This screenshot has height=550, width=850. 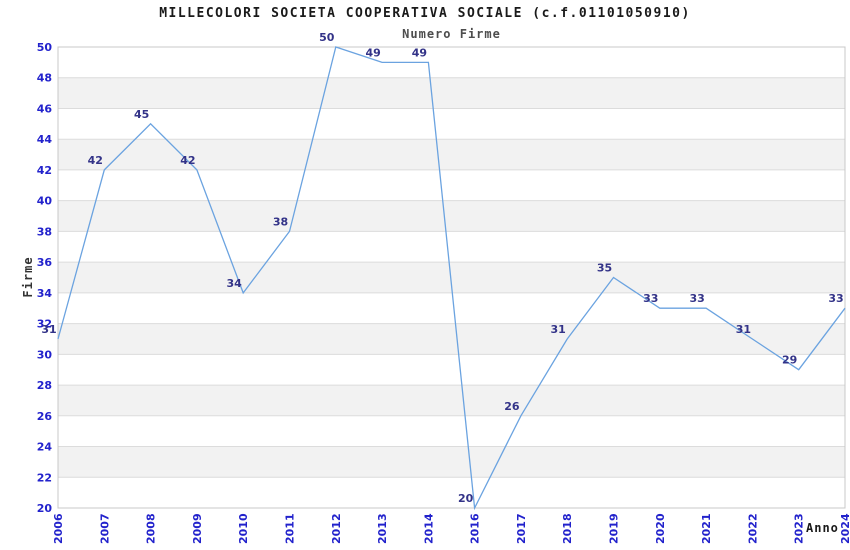 What do you see at coordinates (44, 231) in the screenshot?
I see `y-tick-label: 38` at bounding box center [44, 231].